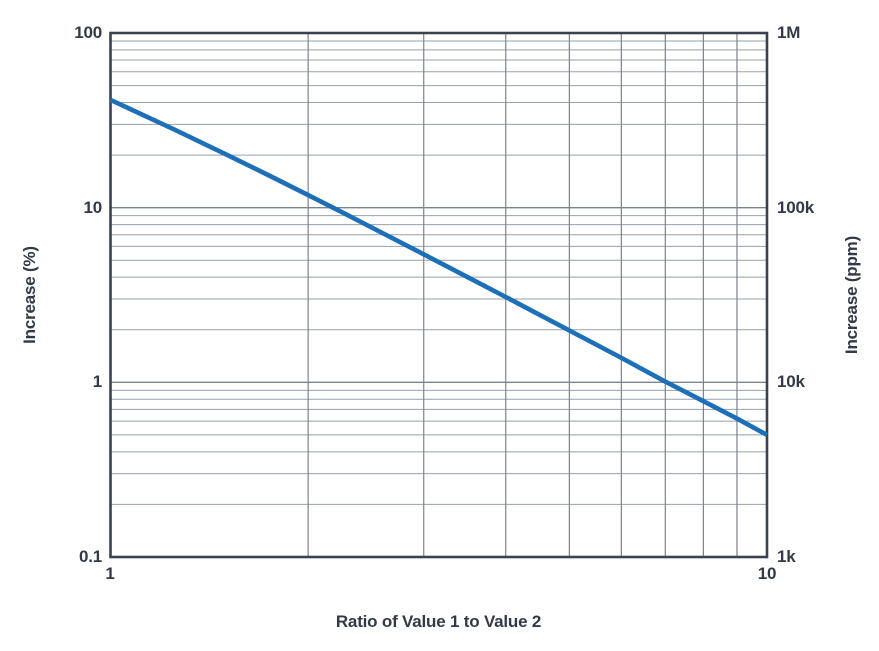  I want to click on y-axis-title-right: Increase (ppm), so click(851, 295).